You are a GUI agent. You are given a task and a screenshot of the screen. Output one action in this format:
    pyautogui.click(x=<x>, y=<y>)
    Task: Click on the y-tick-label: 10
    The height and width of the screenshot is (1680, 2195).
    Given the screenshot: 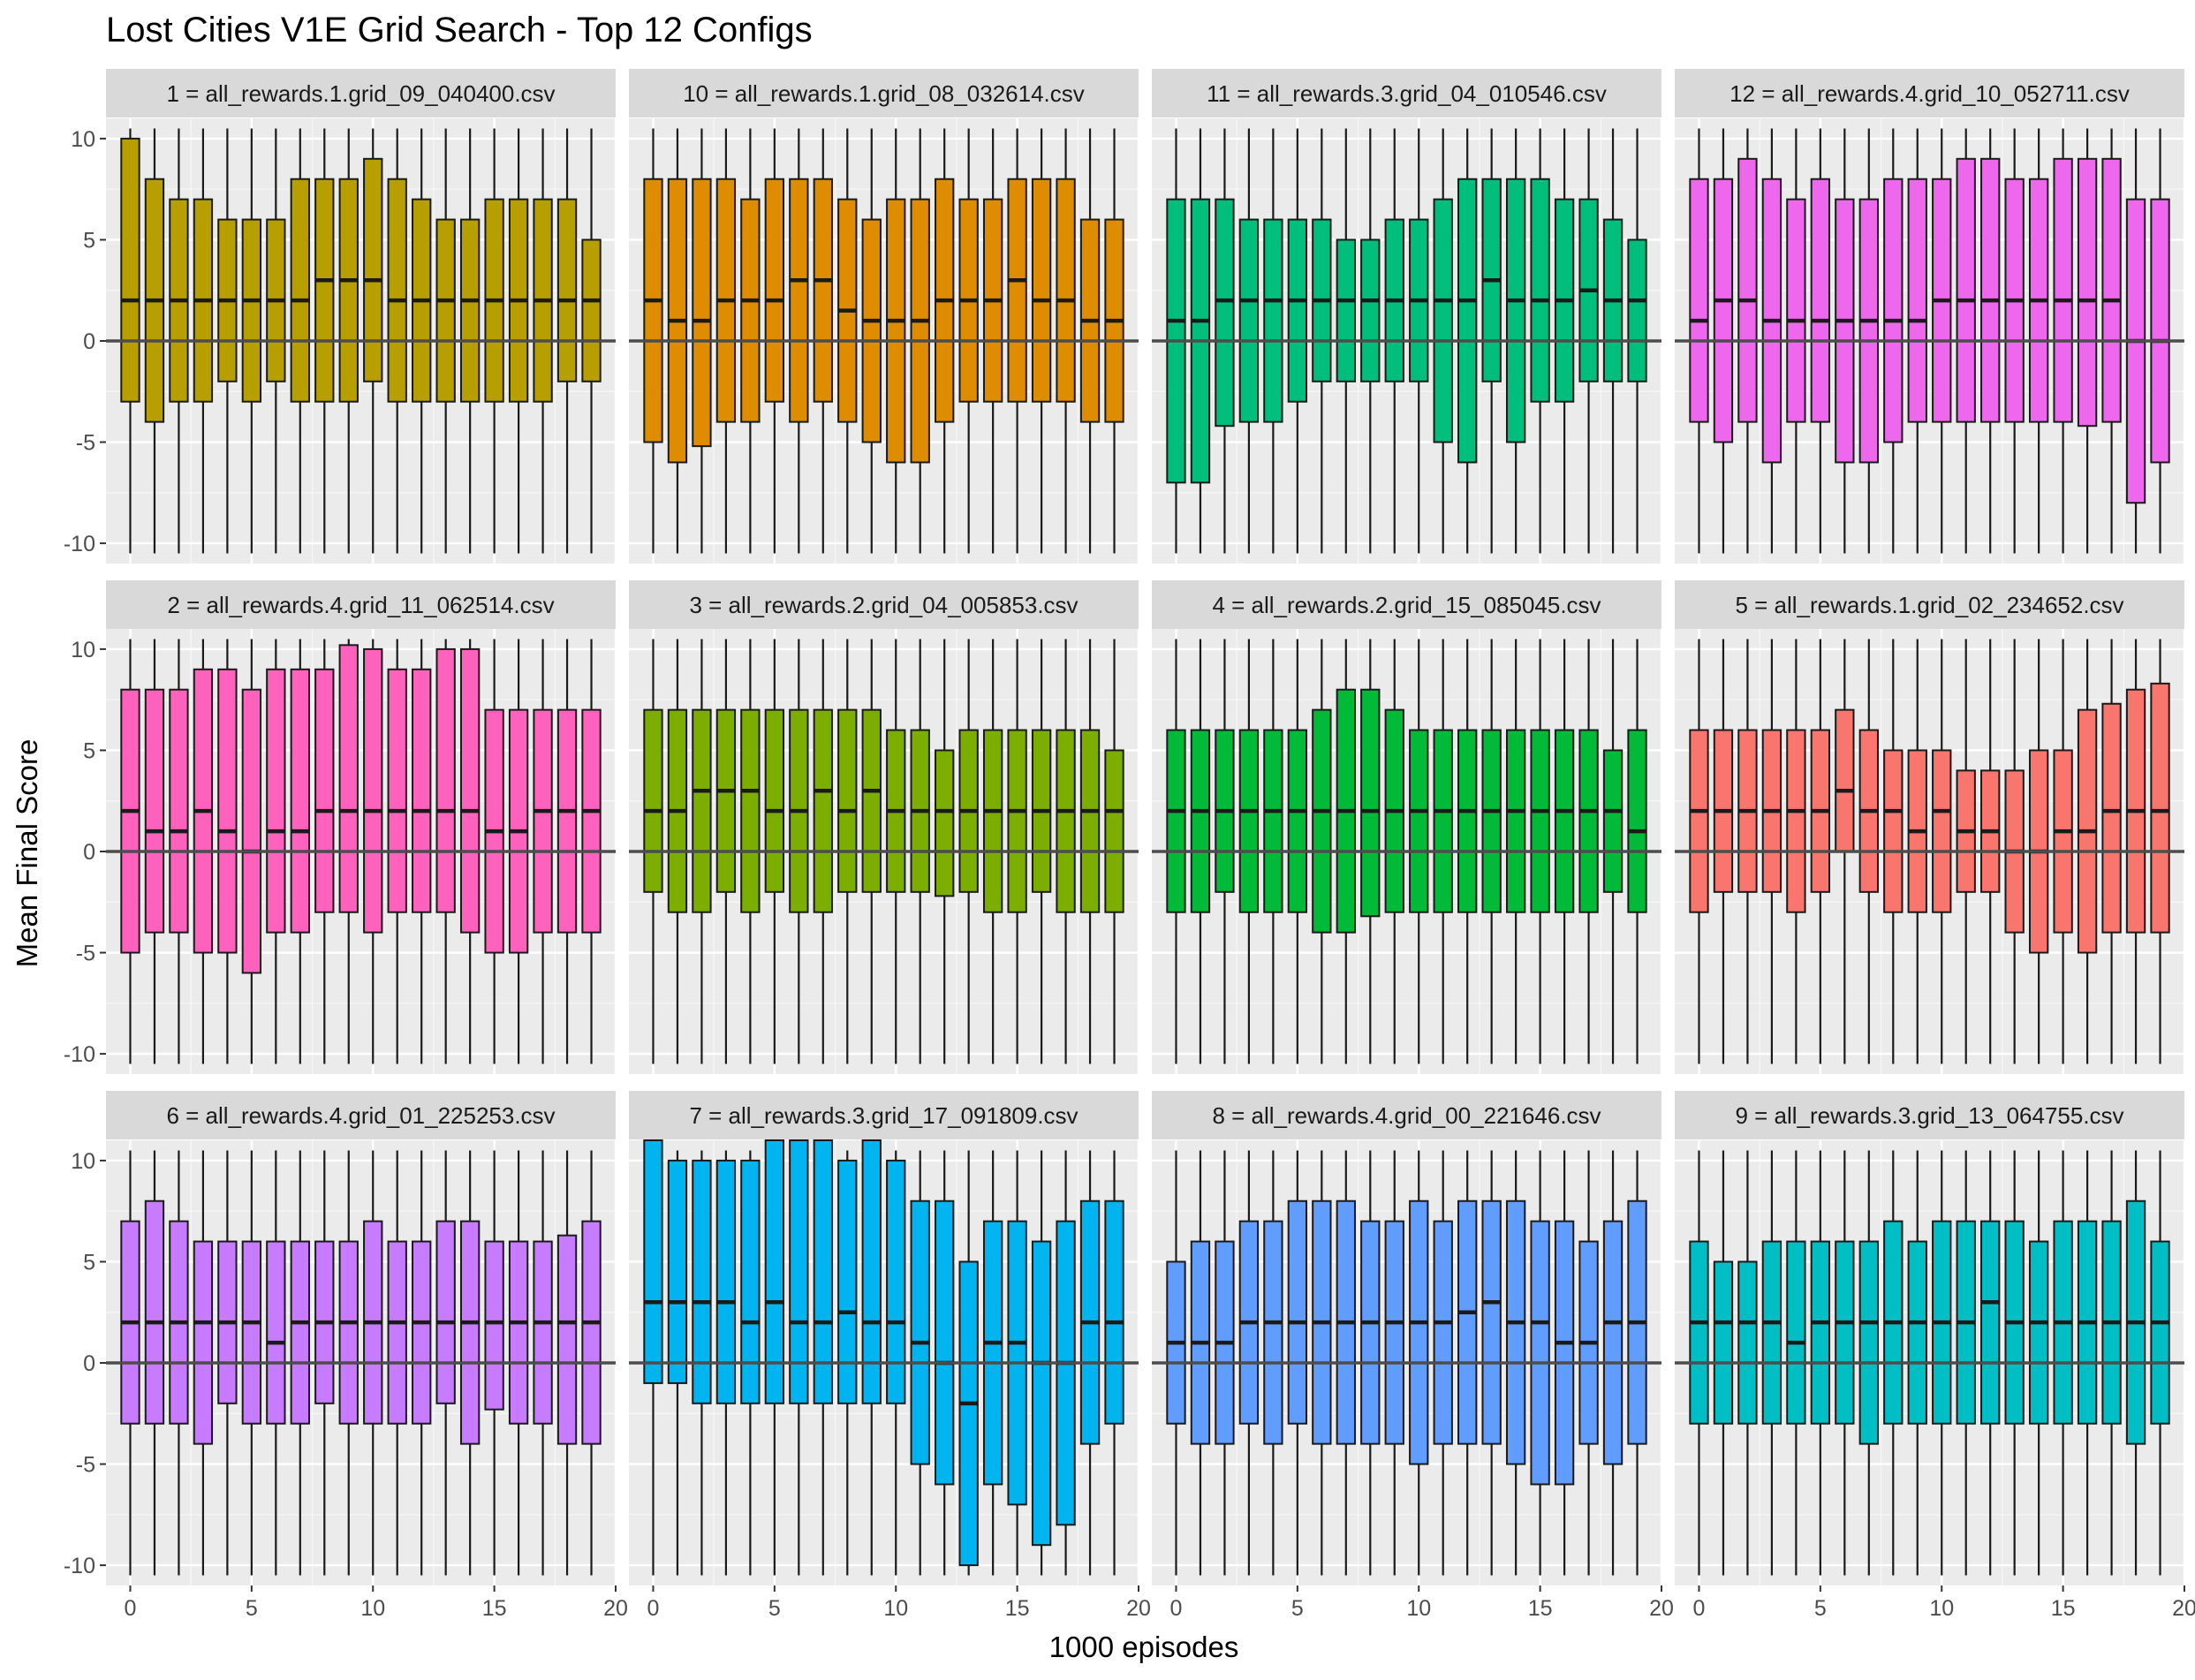 What is the action you would take?
    pyautogui.click(x=83, y=139)
    